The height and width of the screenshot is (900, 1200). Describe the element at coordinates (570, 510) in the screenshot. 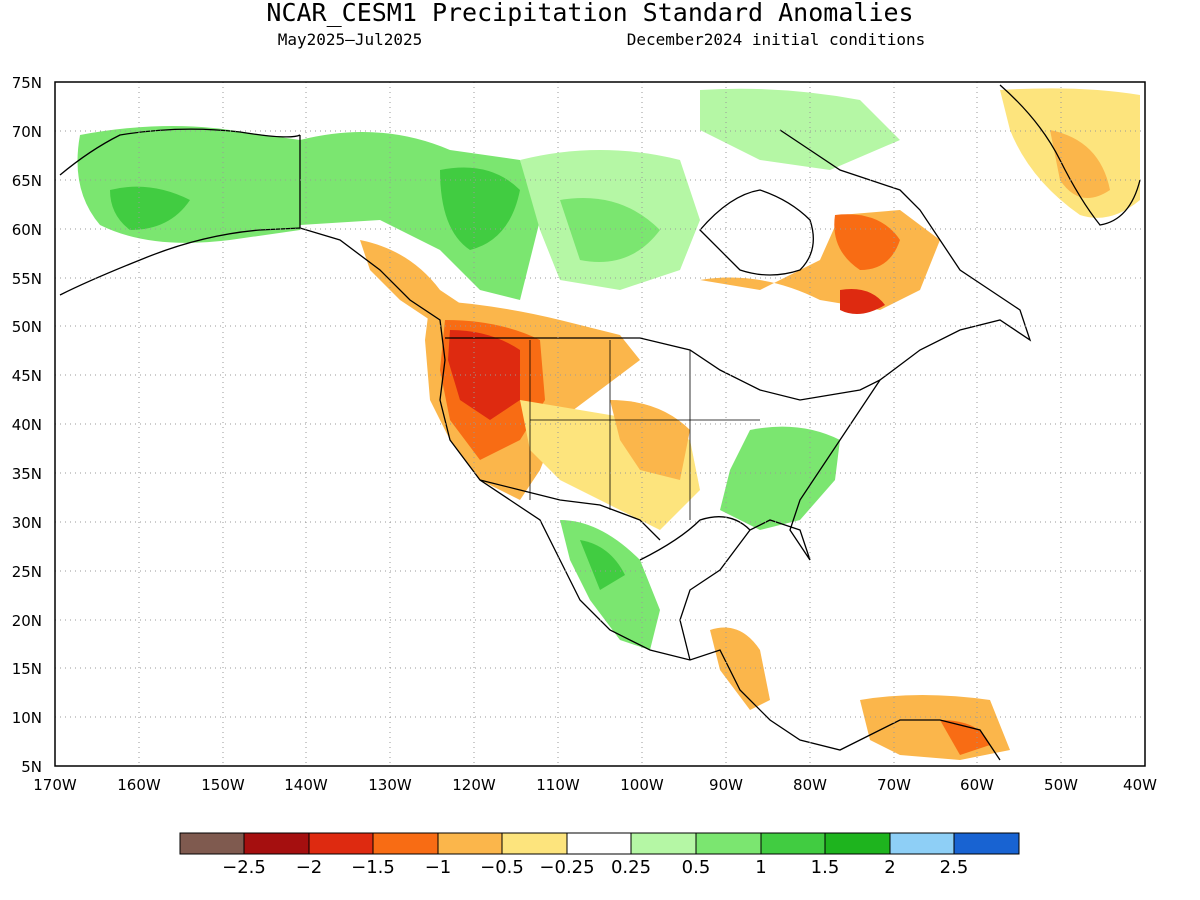

I see `us-mexico-border` at that location.